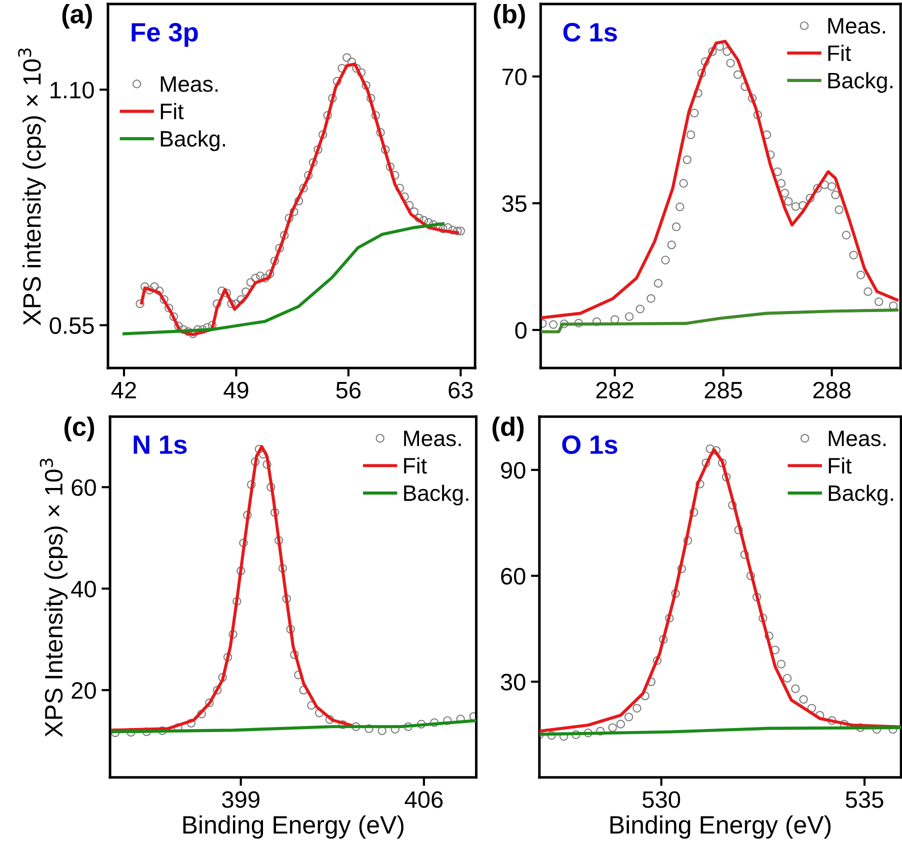  I want to click on y-tick-label: 20, so click(84, 690).